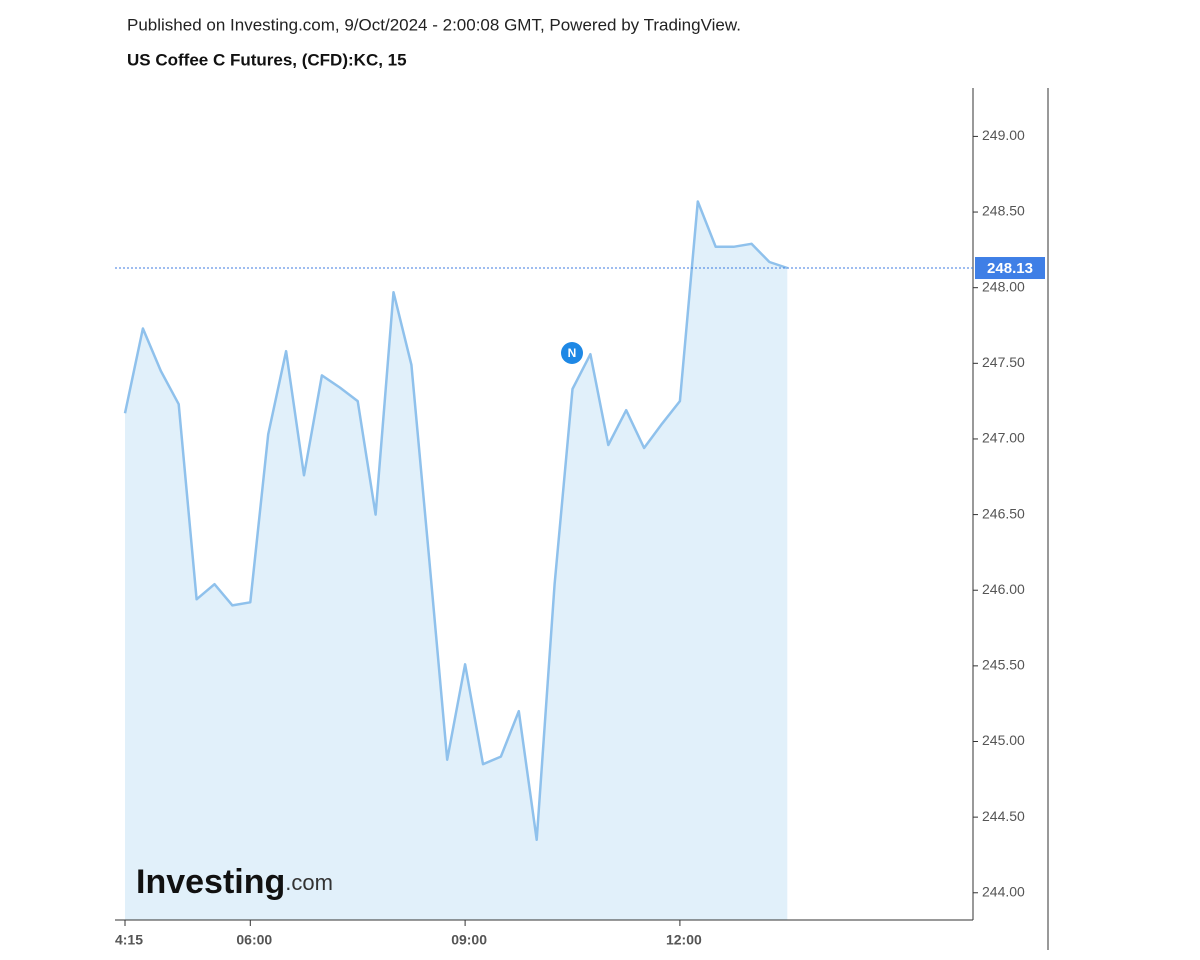  What do you see at coordinates (1003, 362) in the screenshot?
I see `y-tick-label: 247.50` at bounding box center [1003, 362].